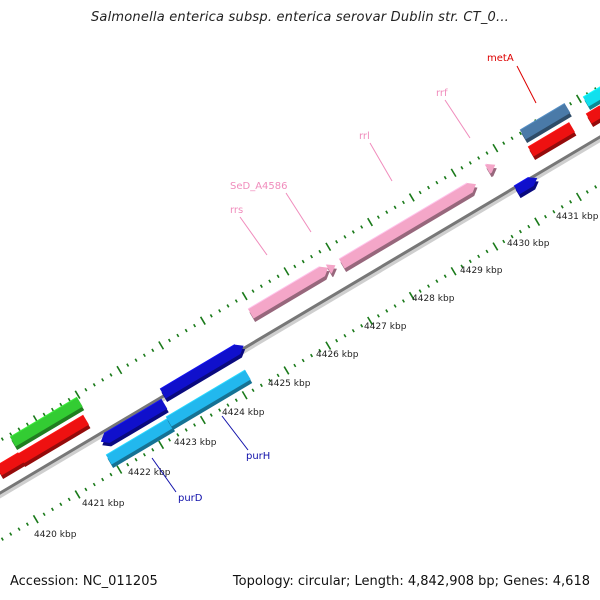 The image size is (600, 600). I want to click on svg-text: rrf, so click(442, 93).